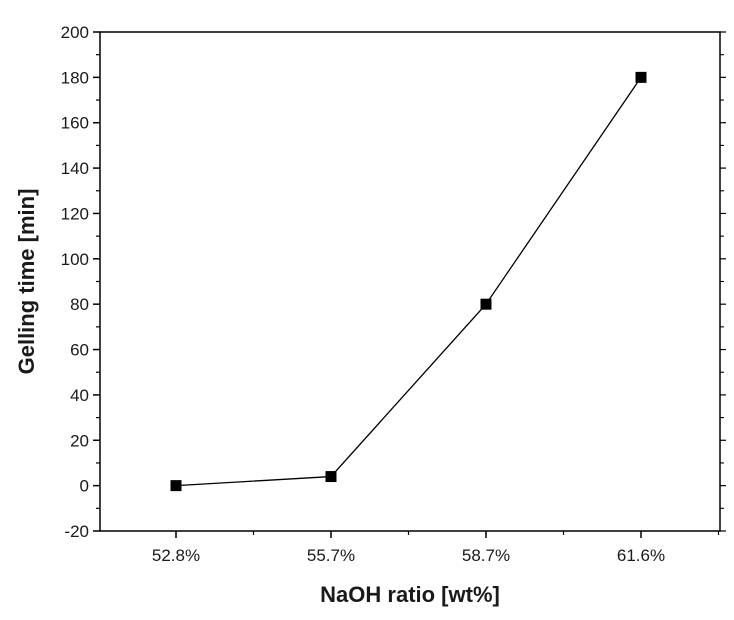 The image size is (734, 620). Describe the element at coordinates (79, 304) in the screenshot. I see `y-tick-label: 80` at that location.